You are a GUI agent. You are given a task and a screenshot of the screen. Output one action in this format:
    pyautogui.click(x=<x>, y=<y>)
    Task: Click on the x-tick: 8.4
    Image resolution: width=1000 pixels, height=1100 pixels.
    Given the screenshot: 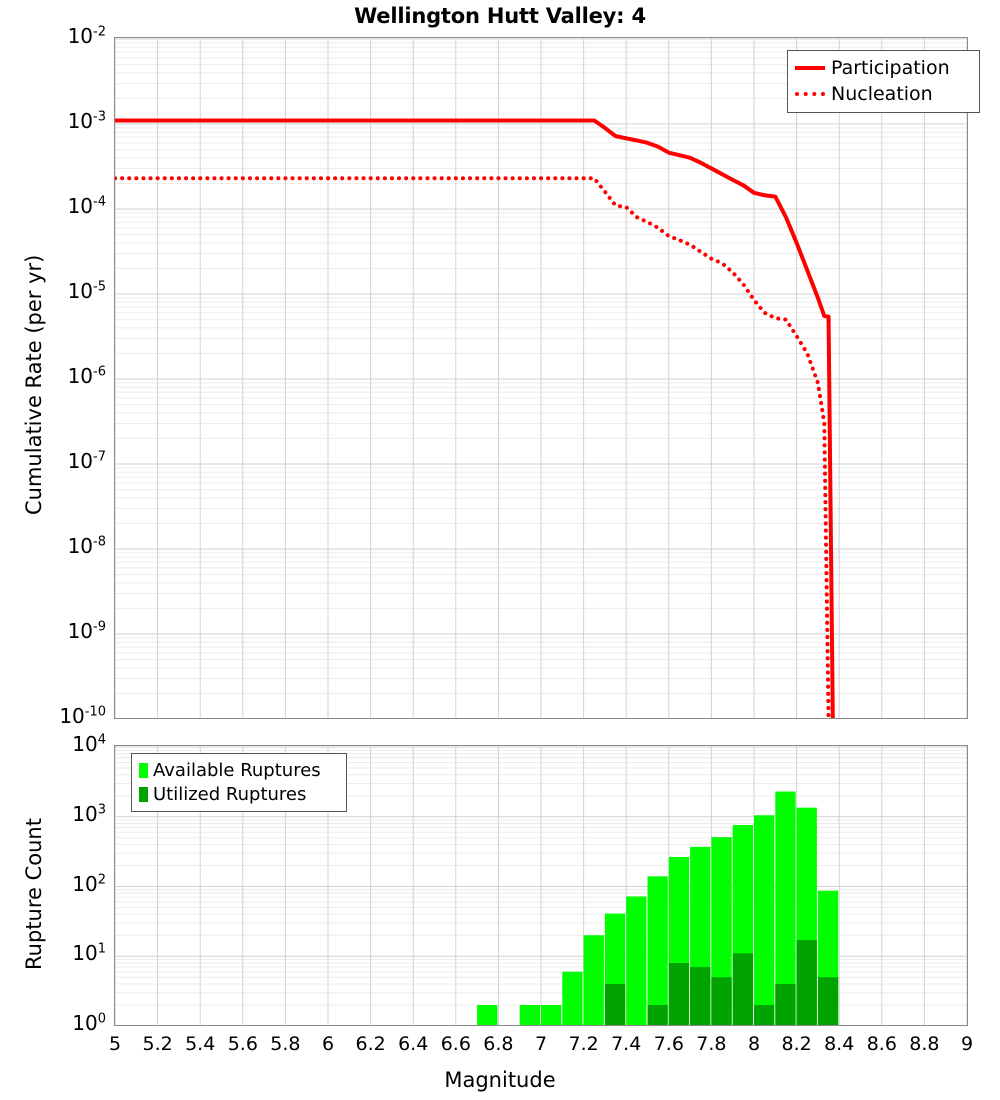 What is the action you would take?
    pyautogui.click(x=839, y=1044)
    